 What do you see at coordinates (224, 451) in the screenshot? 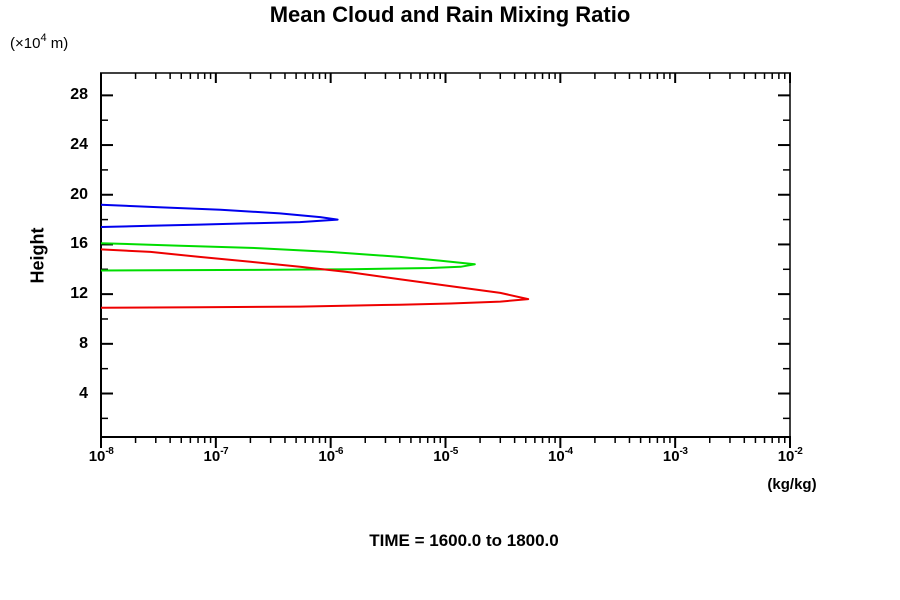
I see `x-tick-exponent: -7` at bounding box center [224, 451].